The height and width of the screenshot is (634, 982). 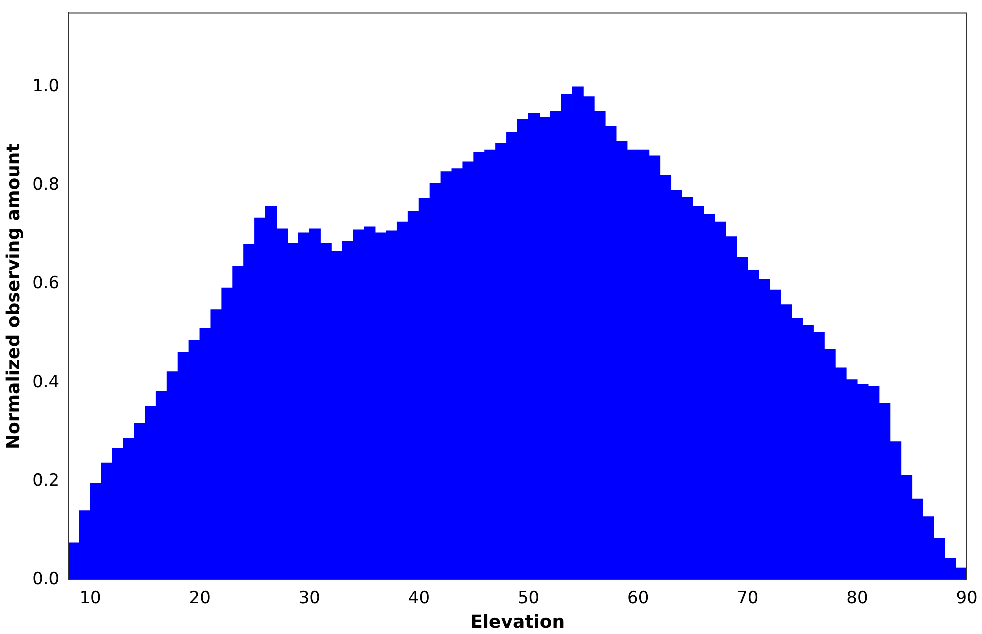 What do you see at coordinates (639, 598) in the screenshot?
I see `x-tick-label: 60` at bounding box center [639, 598].